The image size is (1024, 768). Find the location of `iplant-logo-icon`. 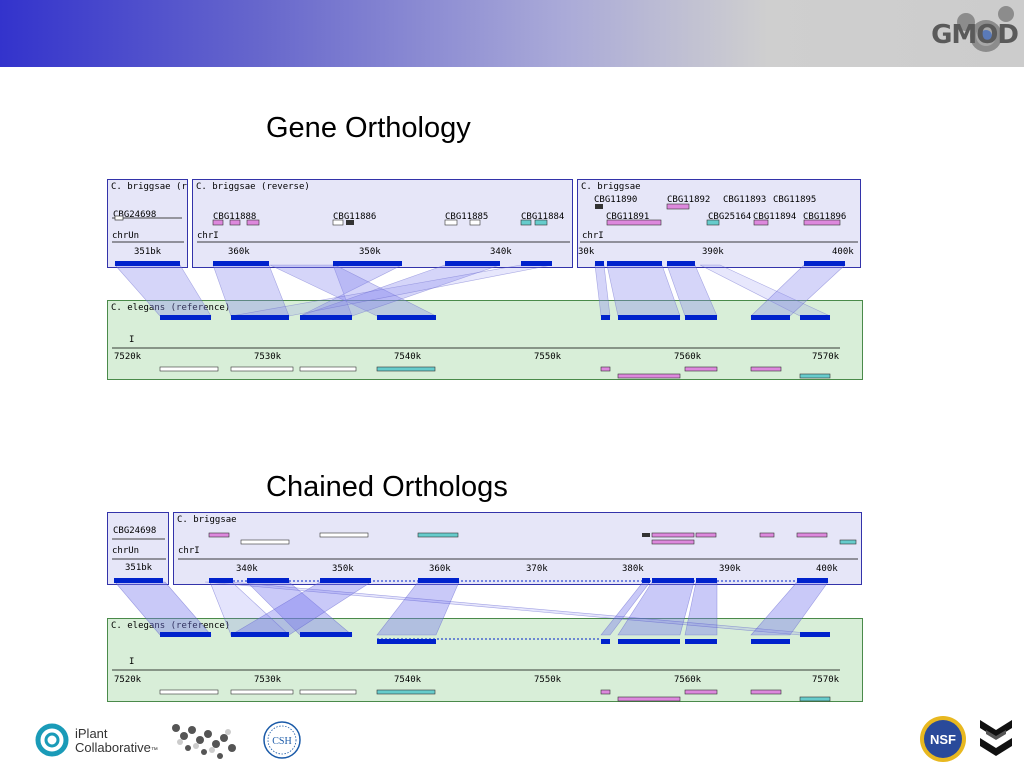

iplant-logo-icon is located at coordinates (52, 740).